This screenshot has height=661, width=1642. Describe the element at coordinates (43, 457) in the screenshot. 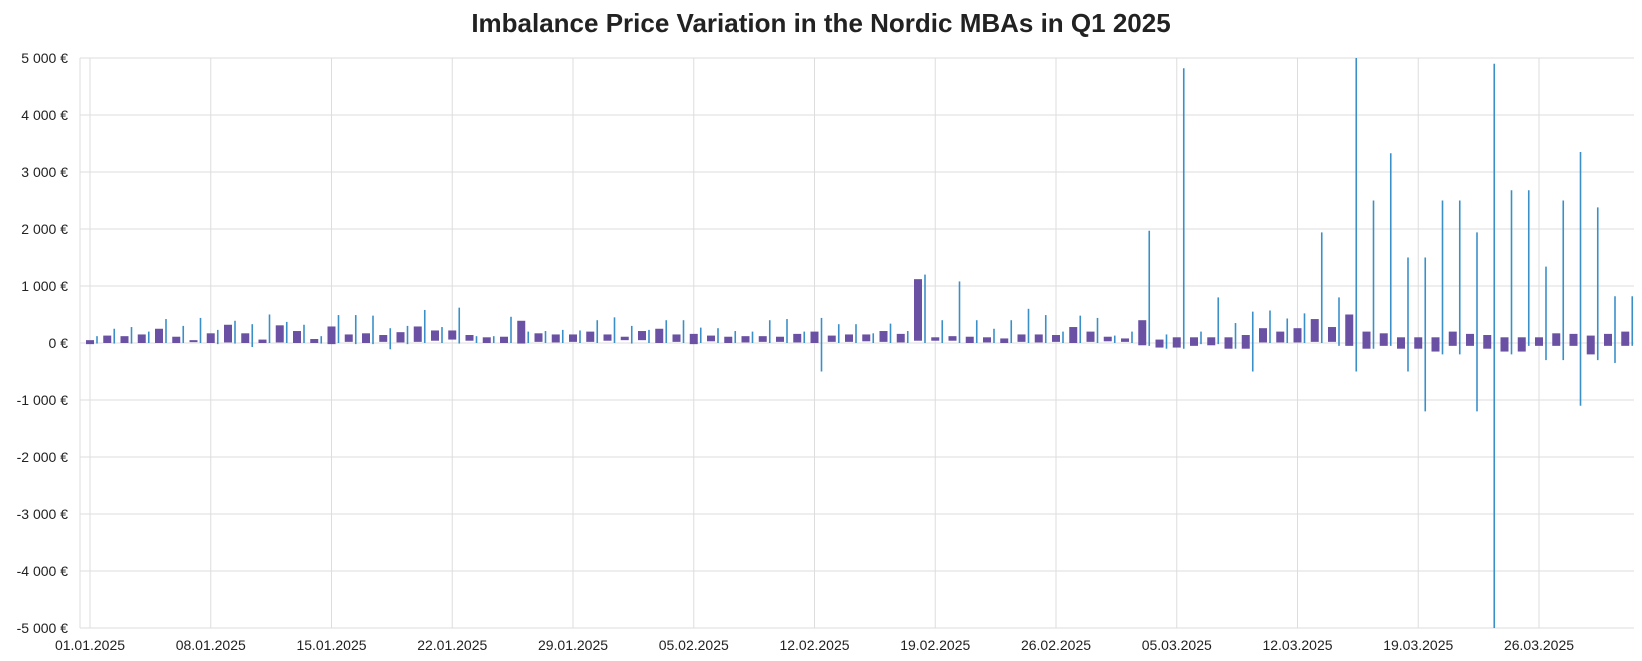

I see `y-tick-label: -2 000 €` at that location.